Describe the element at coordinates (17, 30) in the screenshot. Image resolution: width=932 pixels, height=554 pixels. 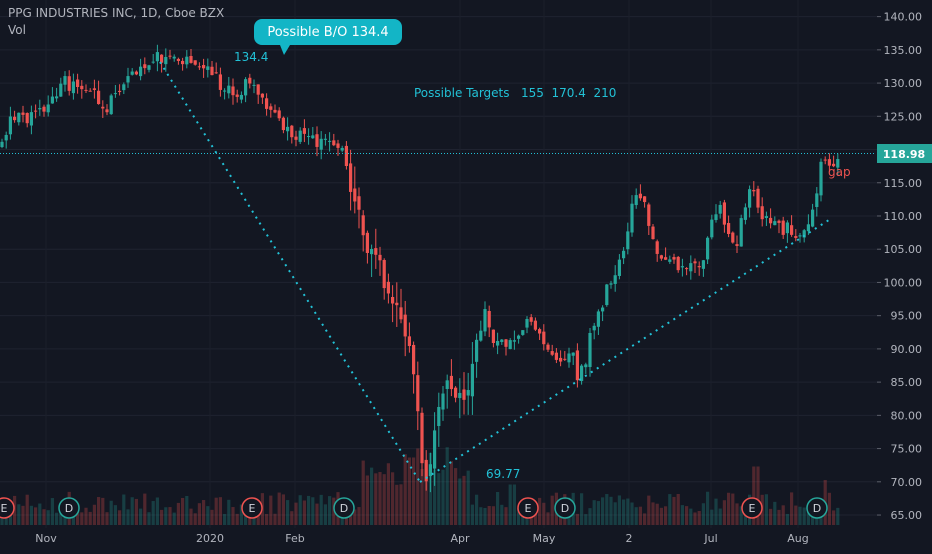
I see `volume-label: Vol` at that location.